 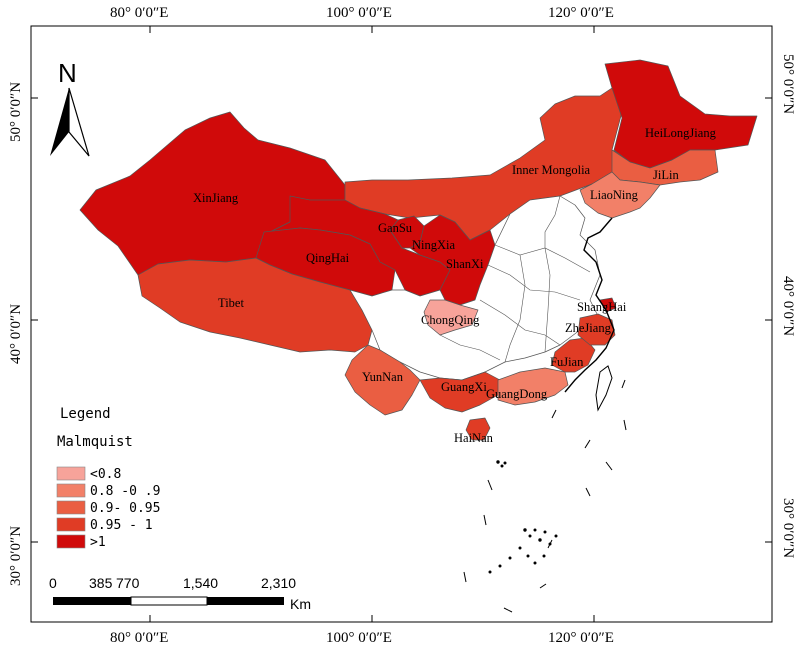 I want to click on label-tibet: Tibet, so click(x=231, y=303).